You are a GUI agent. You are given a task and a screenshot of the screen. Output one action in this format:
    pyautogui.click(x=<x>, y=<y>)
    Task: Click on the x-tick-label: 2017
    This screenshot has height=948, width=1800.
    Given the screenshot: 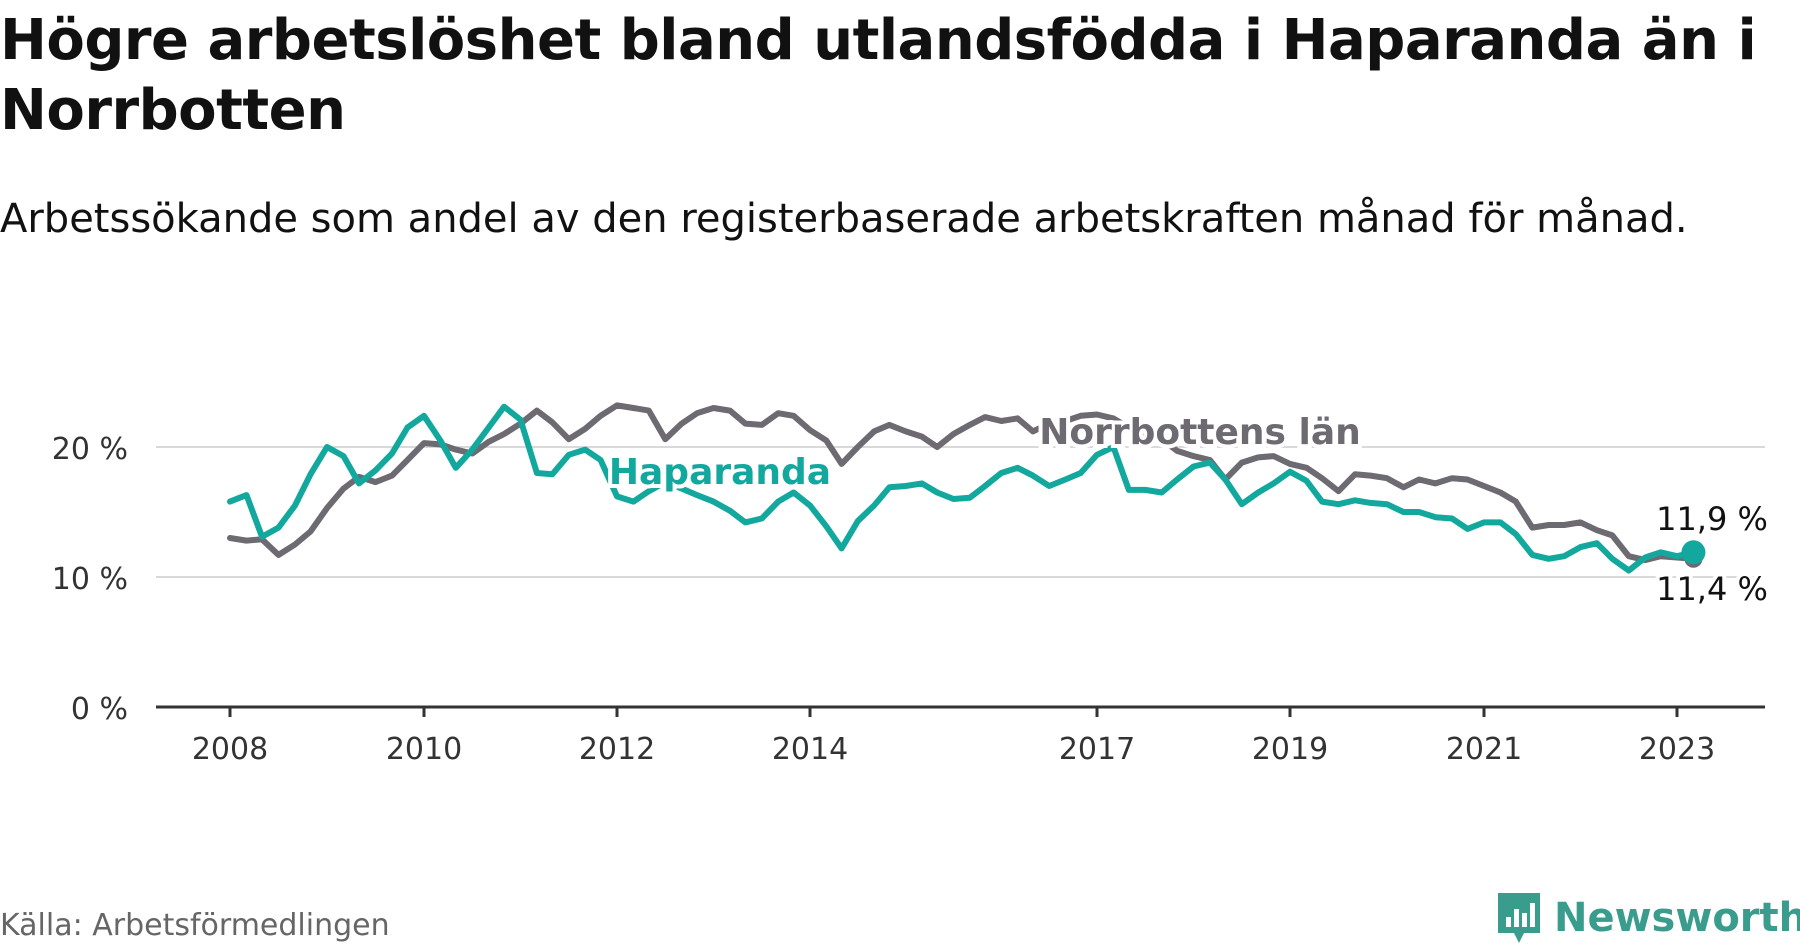 What is the action you would take?
    pyautogui.click(x=1097, y=749)
    